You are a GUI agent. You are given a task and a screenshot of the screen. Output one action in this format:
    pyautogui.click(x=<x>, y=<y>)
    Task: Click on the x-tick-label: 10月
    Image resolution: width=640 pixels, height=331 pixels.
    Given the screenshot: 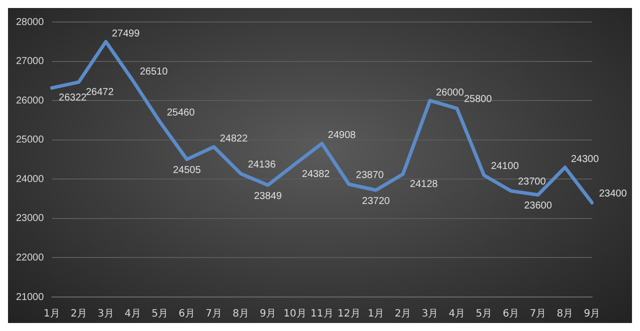 What is the action you would take?
    pyautogui.click(x=295, y=314)
    